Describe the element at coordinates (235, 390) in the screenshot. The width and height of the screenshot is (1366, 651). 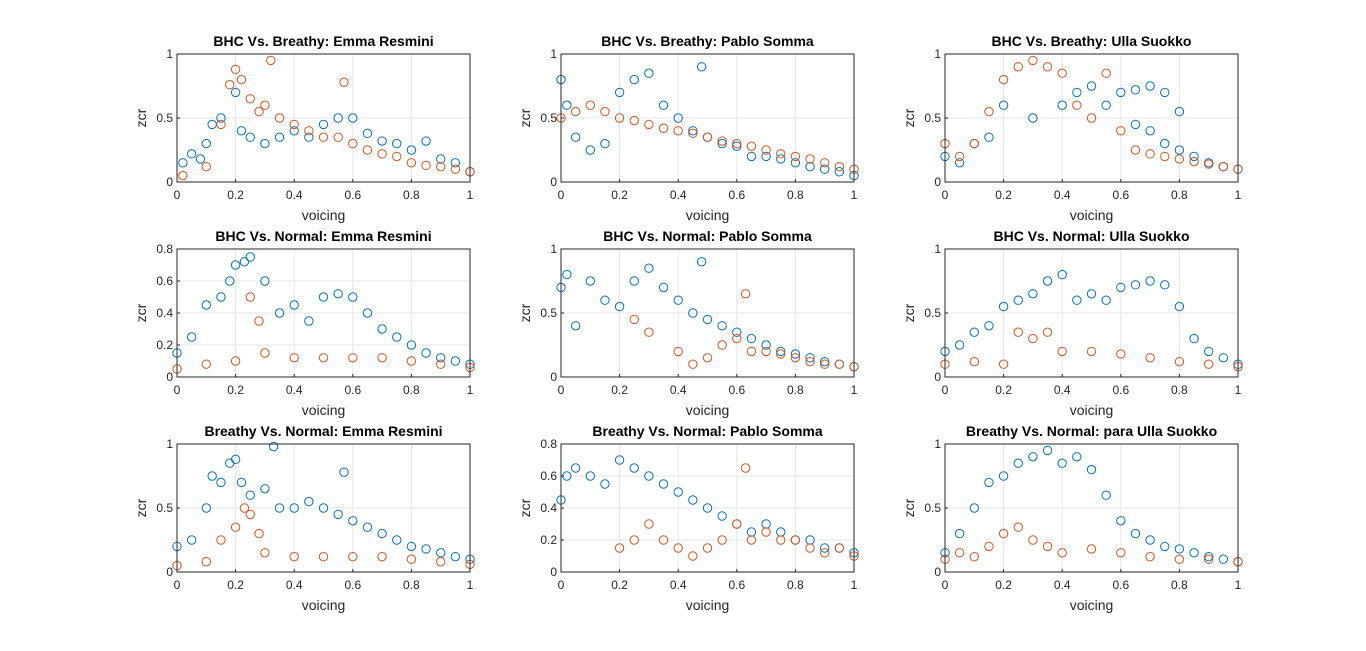
I see `x-tick-label: 0.2` at that location.